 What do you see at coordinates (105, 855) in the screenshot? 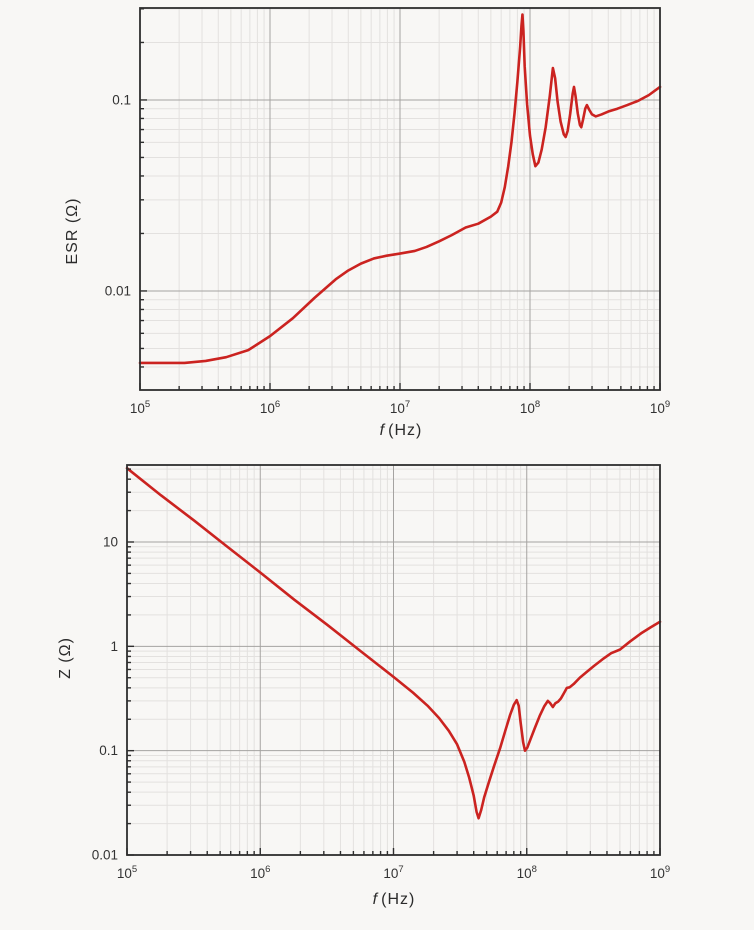
I see `impedance-vs-frequency-y-tick-label: 0.01` at bounding box center [105, 855].